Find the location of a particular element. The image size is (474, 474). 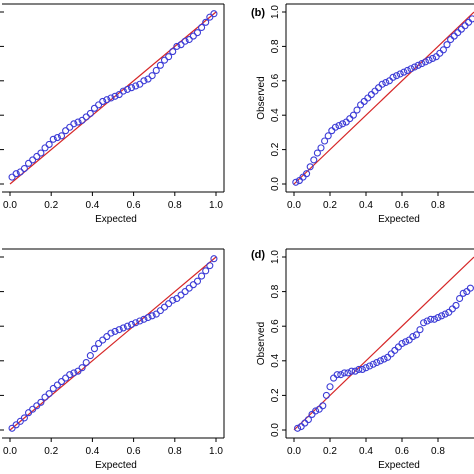

data-points is located at coordinates (384, 358).